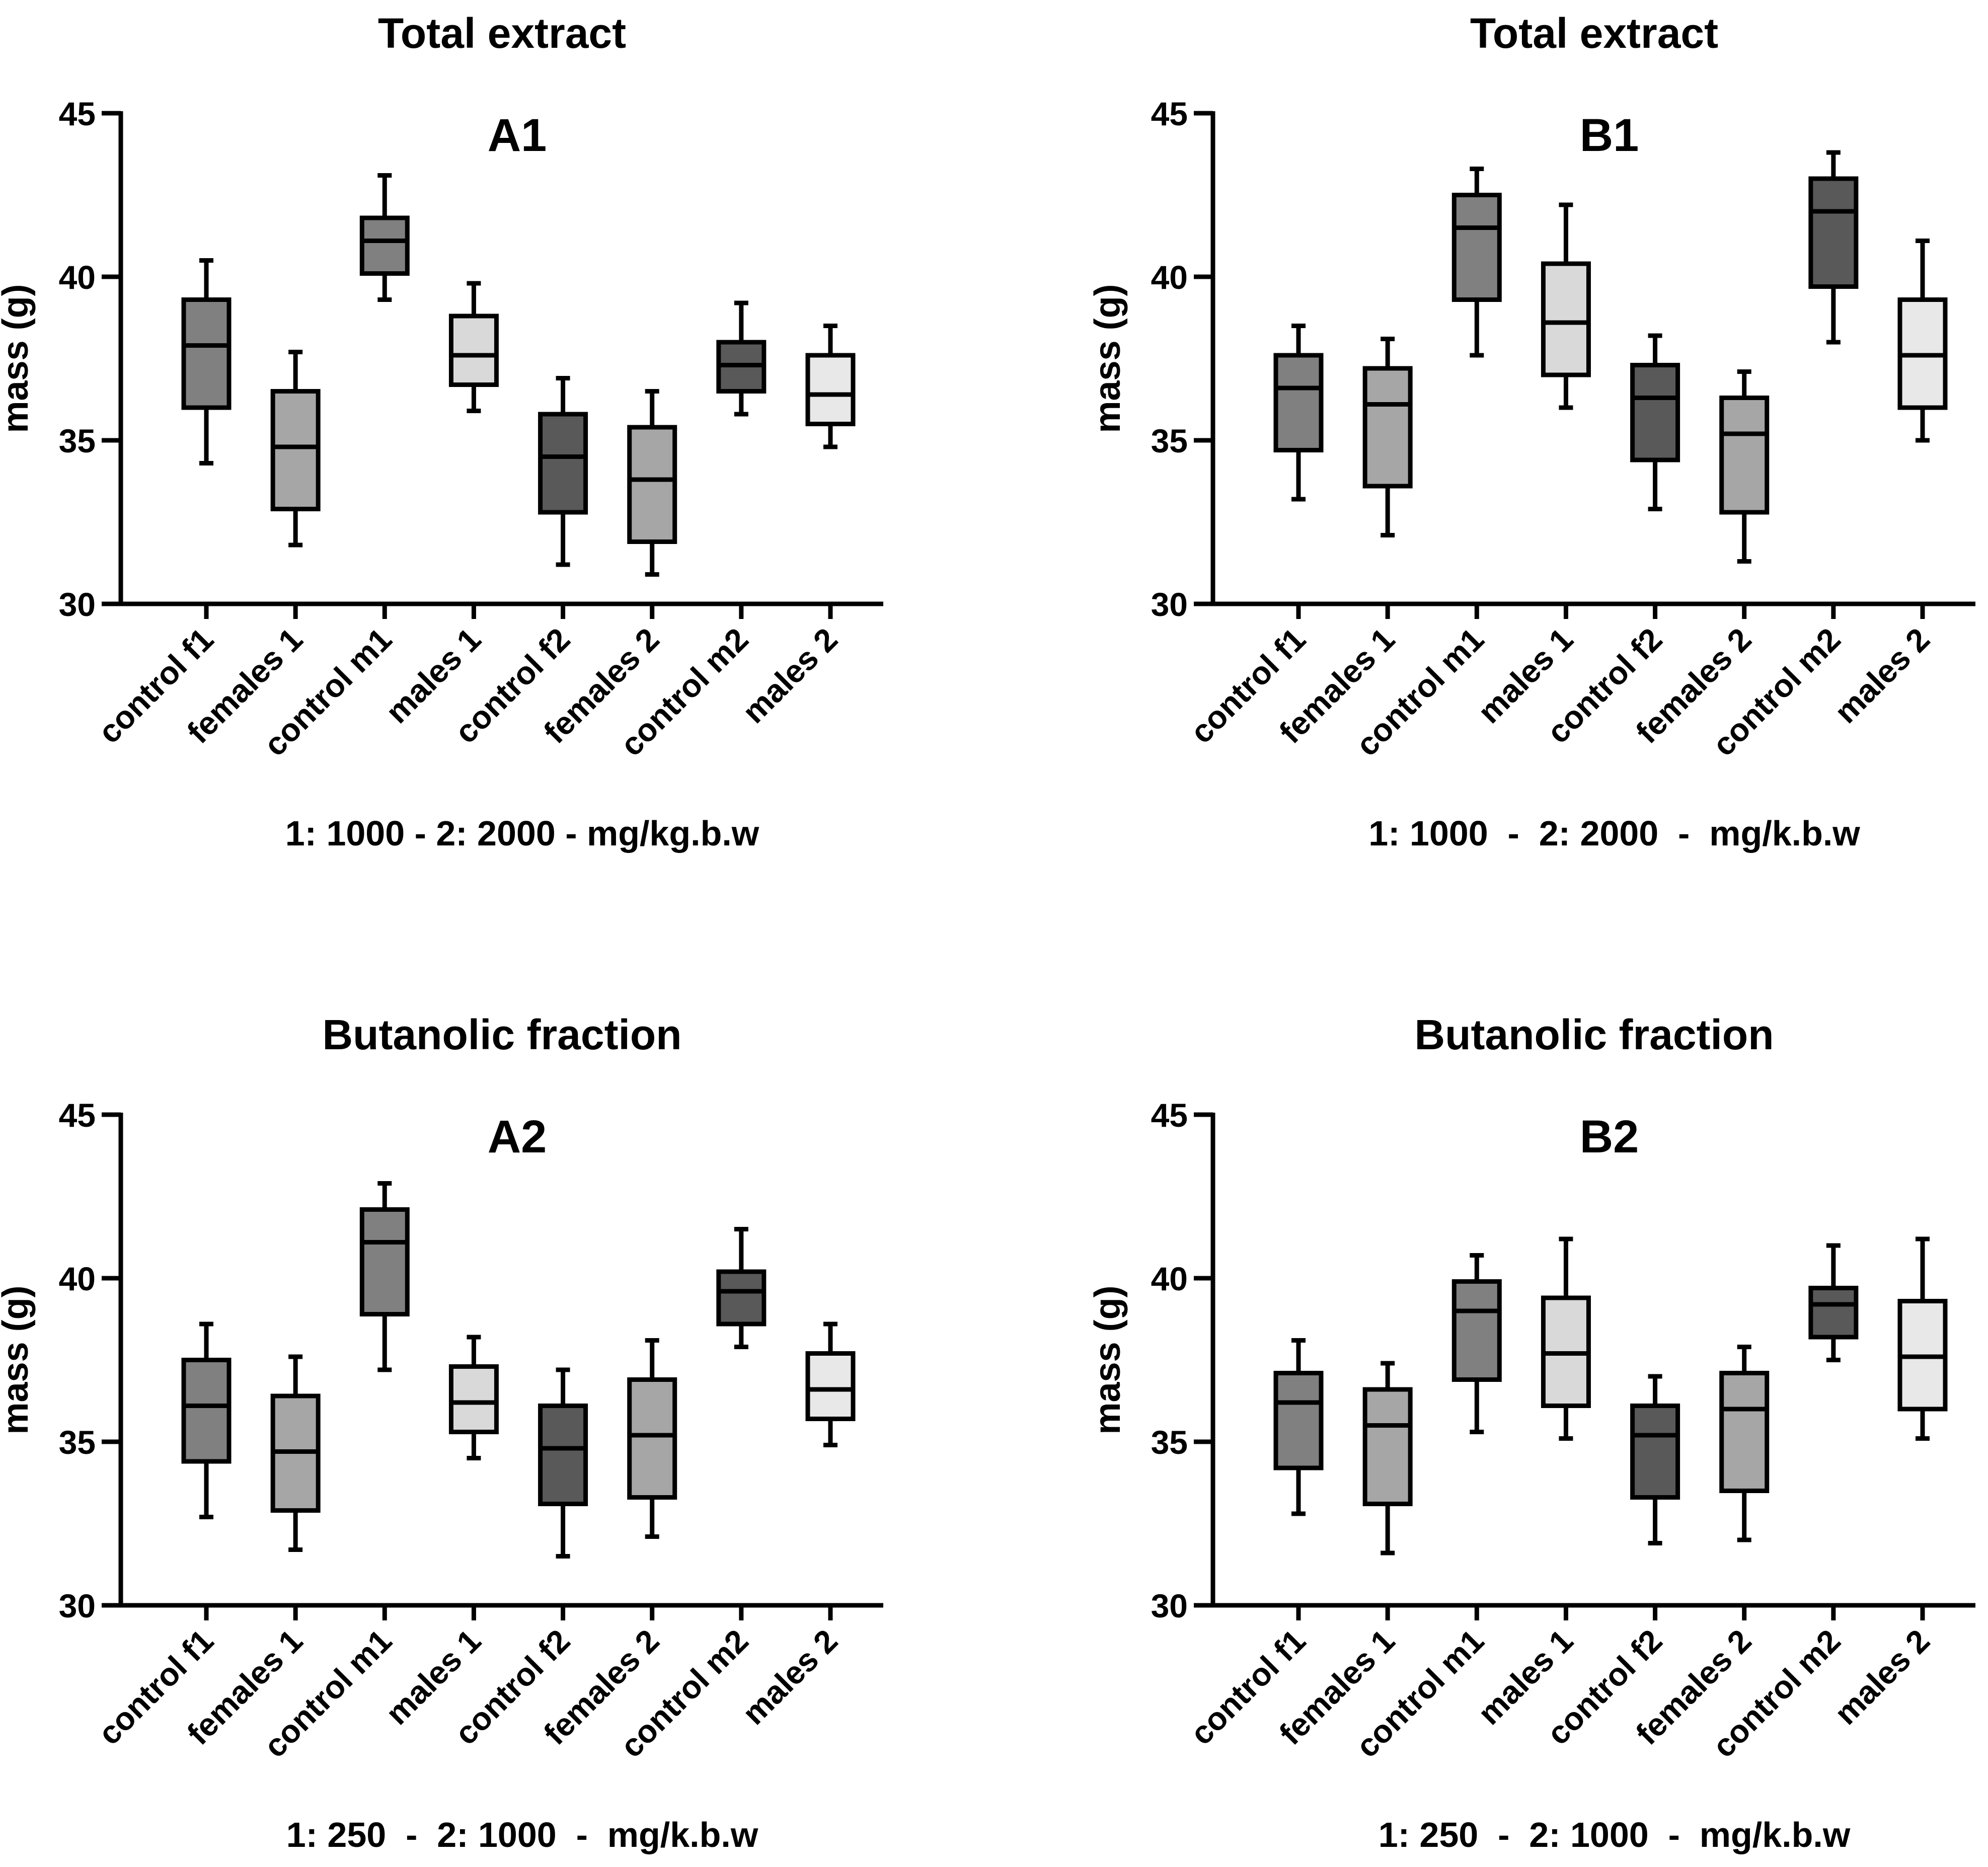 This screenshot has height=1867, width=1988. Describe the element at coordinates (1614, 833) in the screenshot. I see `x-axis-title: 1: 1000 - 2: 2000 - mg/k.b.w` at that location.